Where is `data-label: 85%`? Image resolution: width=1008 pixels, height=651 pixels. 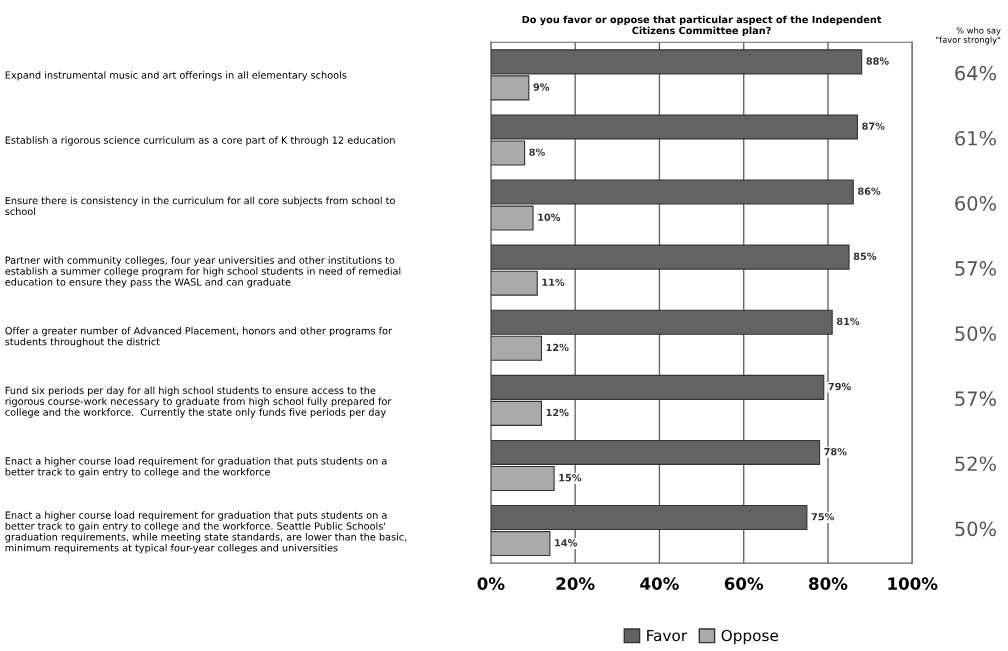
data-label: 85% is located at coordinates (865, 256).